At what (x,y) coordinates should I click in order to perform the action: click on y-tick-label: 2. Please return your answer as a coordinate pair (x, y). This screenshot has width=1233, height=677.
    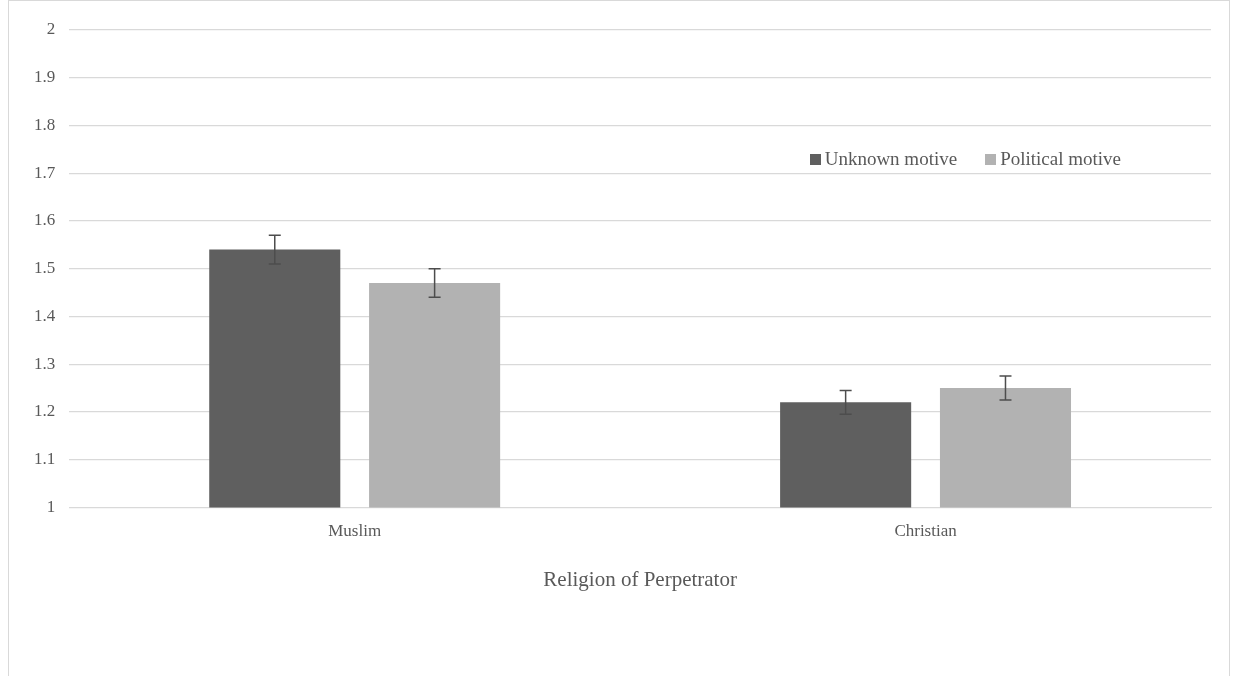
    Looking at the image, I should click on (51, 29).